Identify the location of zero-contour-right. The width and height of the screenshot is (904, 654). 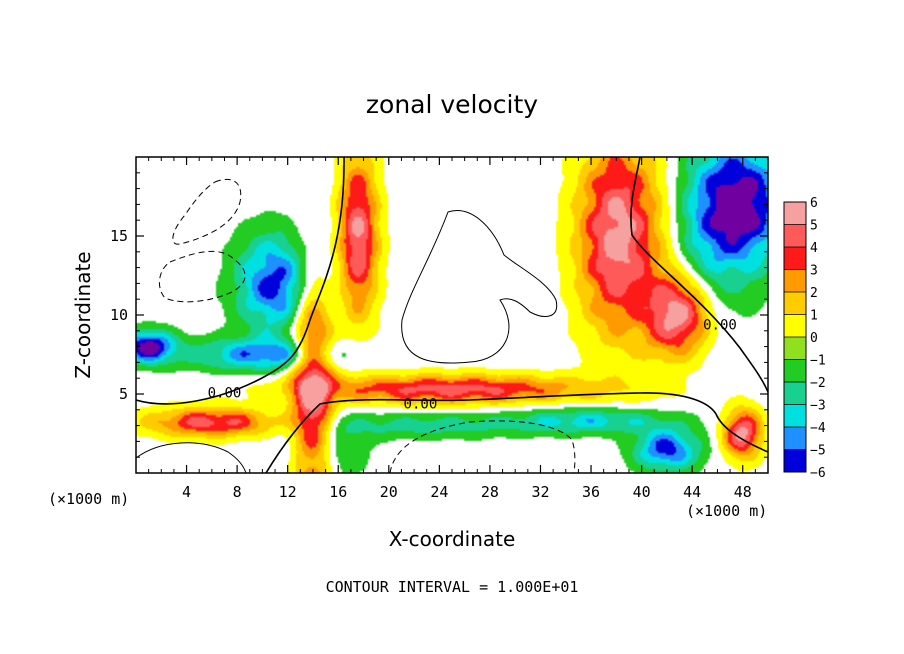
(699, 275).